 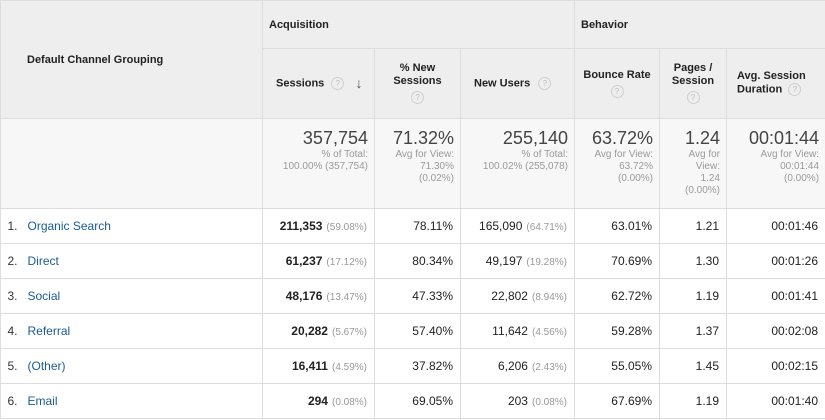 What do you see at coordinates (417, 261) in the screenshot?
I see `row-pct-new-sessions: 80.34%` at bounding box center [417, 261].